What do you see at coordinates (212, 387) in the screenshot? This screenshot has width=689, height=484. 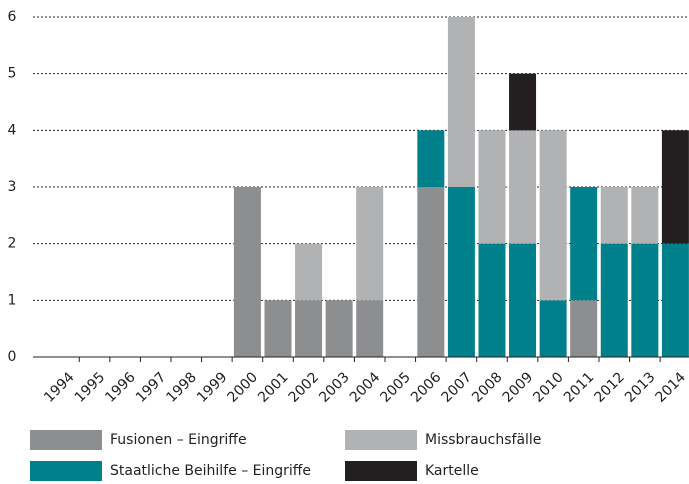 I see `x-tick-label: 1999` at bounding box center [212, 387].